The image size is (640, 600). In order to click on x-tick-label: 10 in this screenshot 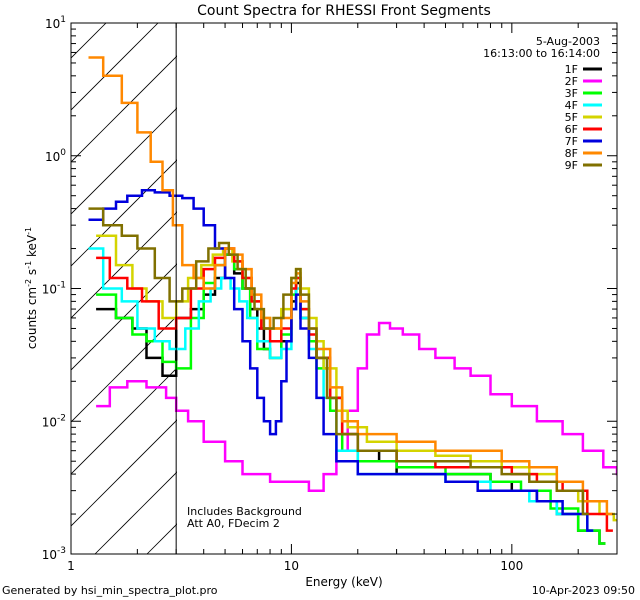, I will do `click(291, 566)`.